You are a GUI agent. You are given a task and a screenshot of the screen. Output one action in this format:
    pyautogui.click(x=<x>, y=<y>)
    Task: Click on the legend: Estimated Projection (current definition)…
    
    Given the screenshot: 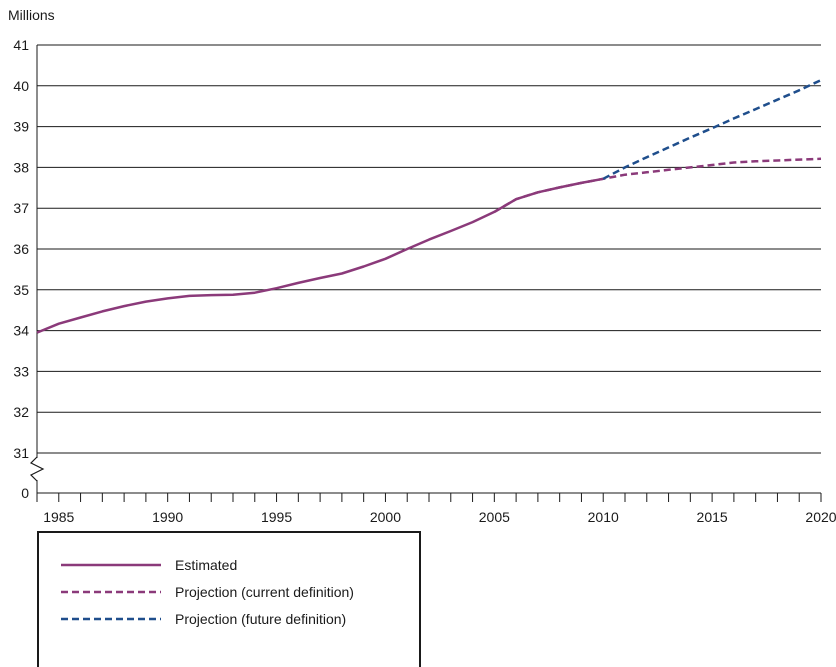 What is the action you would take?
    pyautogui.click(x=229, y=599)
    